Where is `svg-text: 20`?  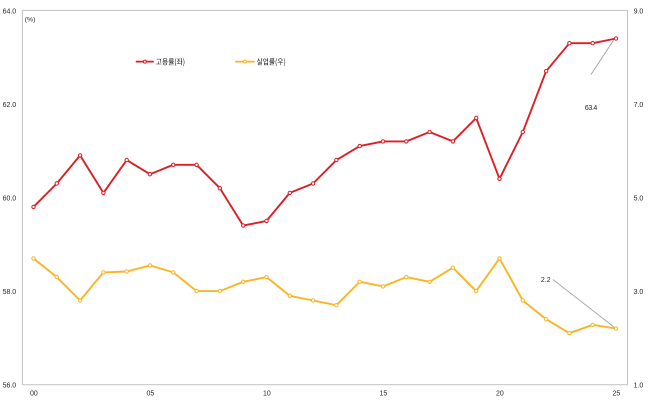 svg-text: 20 is located at coordinates (500, 394).